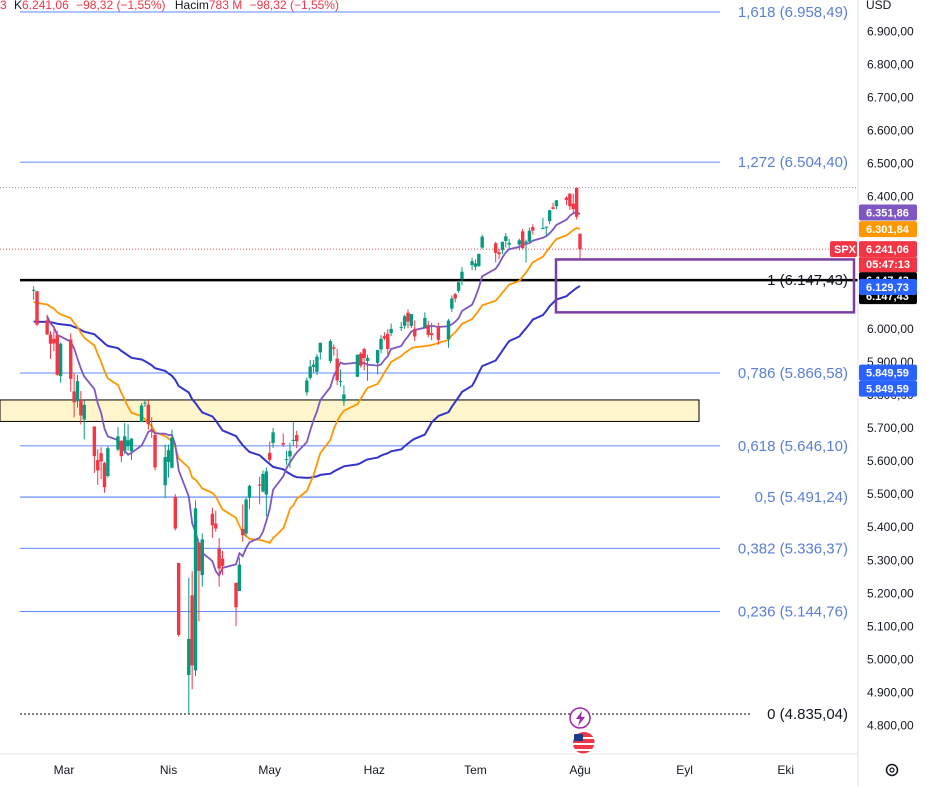  Describe the element at coordinates (890, 31) in the screenshot. I see `price-tick-label: 6.900,00` at that location.